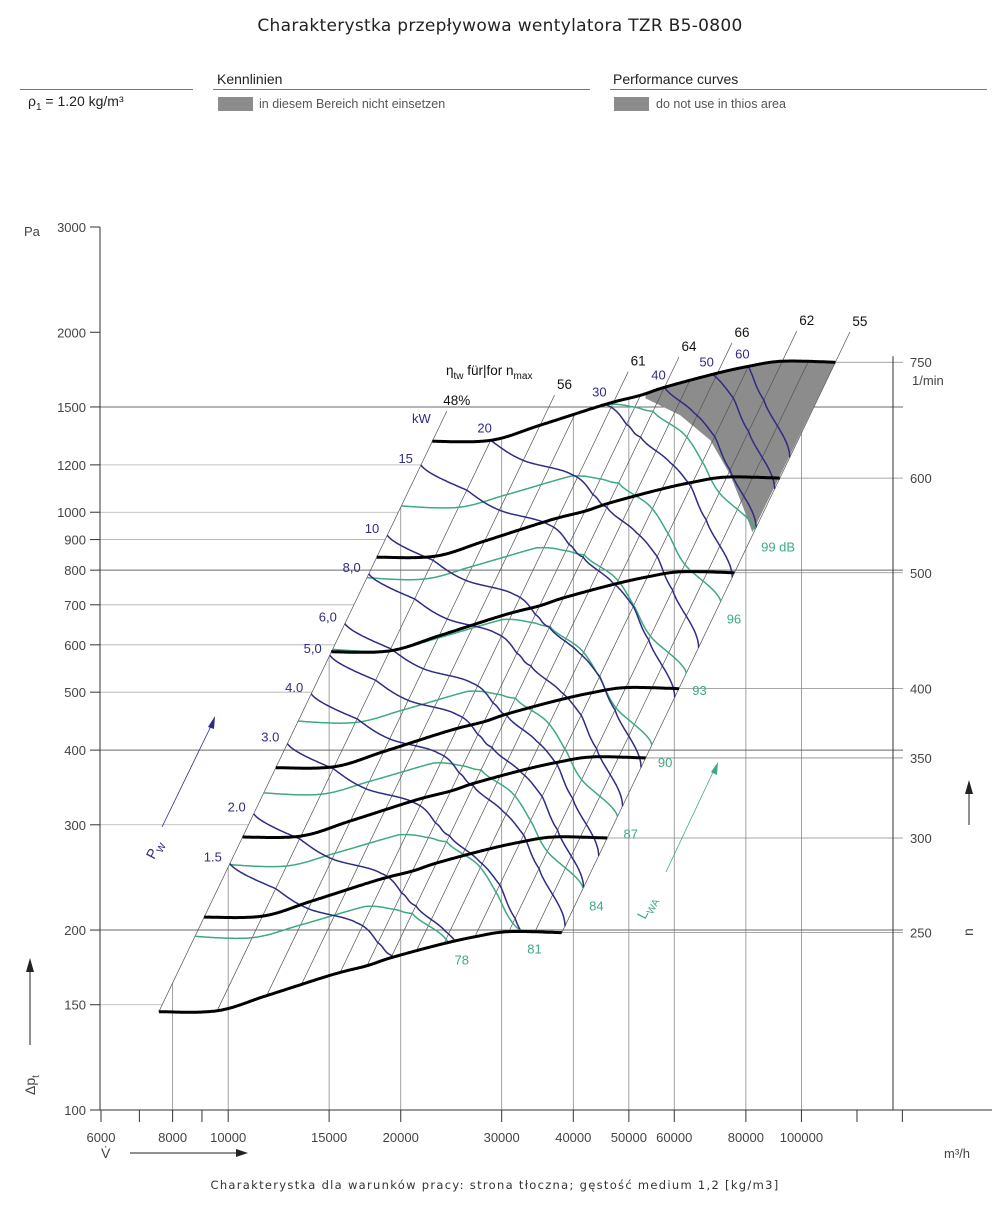  I want to click on power-axis-label: PW, so click(156, 850).